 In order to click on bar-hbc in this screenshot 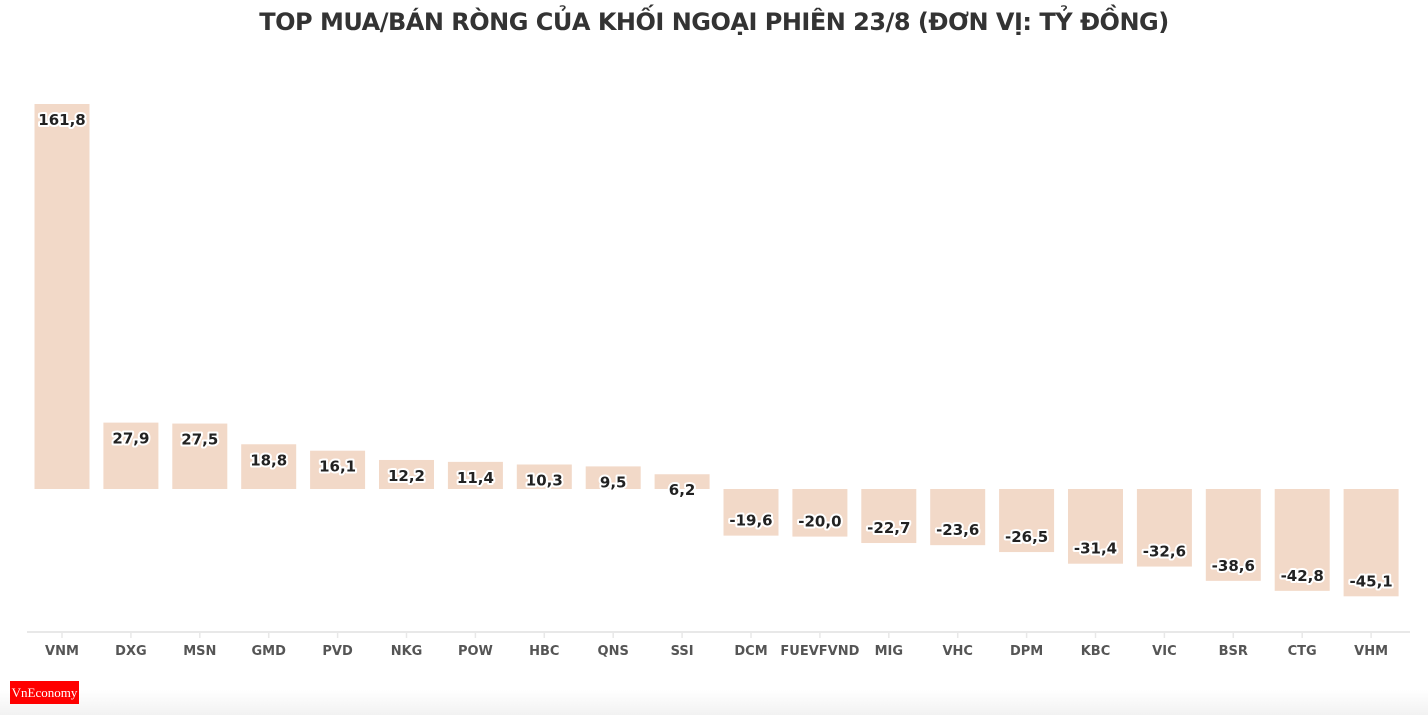, I will do `click(544, 476)`.